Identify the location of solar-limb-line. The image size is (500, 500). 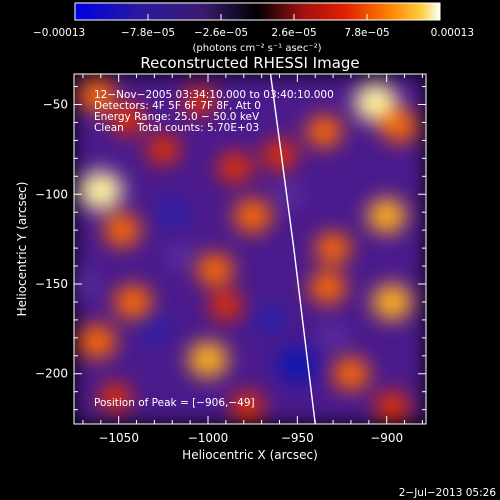
(292, 249).